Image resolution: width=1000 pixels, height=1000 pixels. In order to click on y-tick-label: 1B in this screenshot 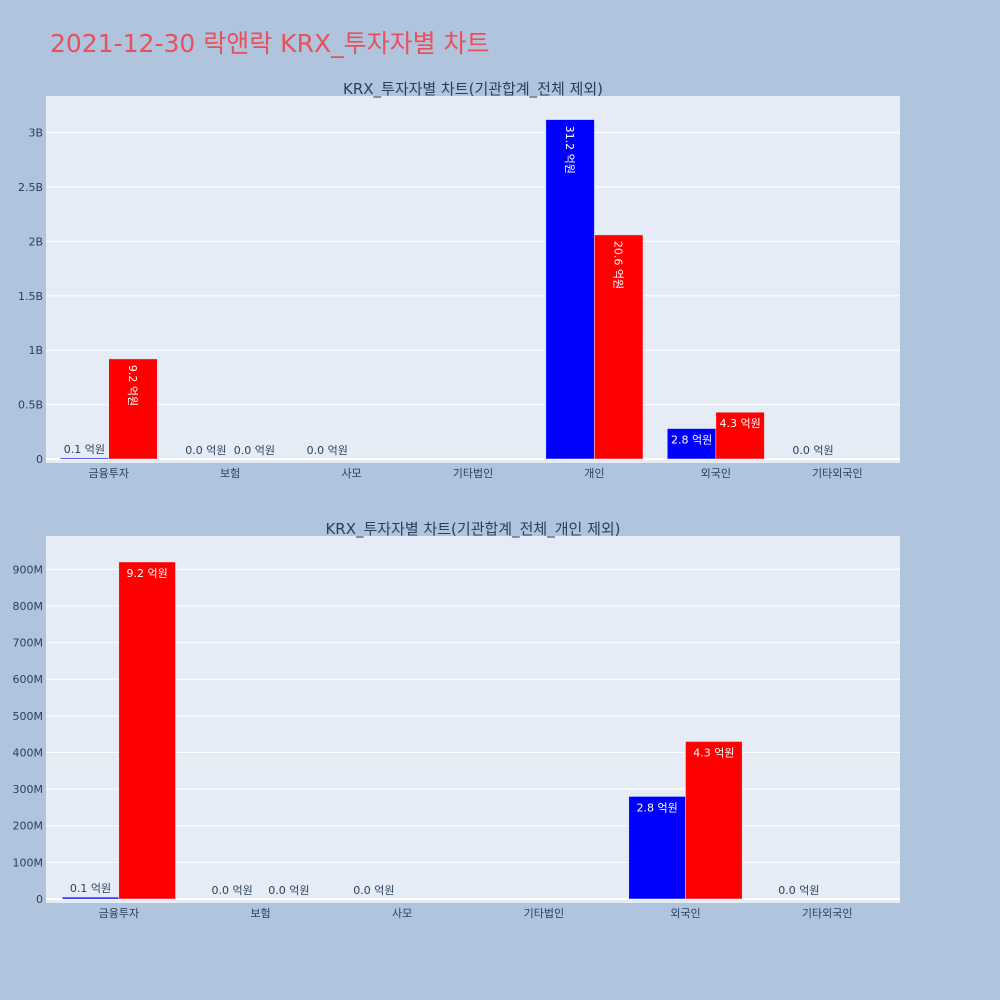, I will do `click(35, 350)`.